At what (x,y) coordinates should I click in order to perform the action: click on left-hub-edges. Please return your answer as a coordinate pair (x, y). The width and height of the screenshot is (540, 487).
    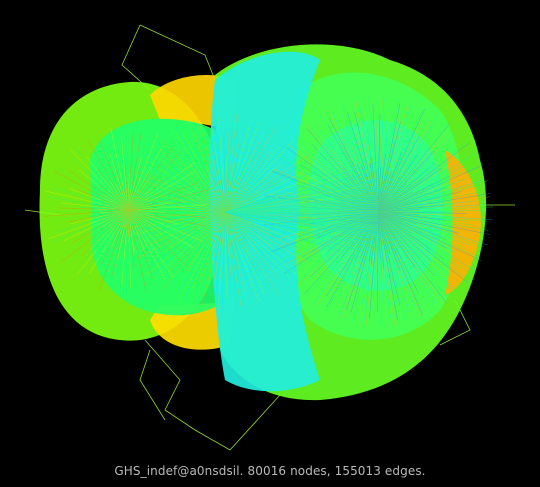
    Looking at the image, I should click on (128, 210).